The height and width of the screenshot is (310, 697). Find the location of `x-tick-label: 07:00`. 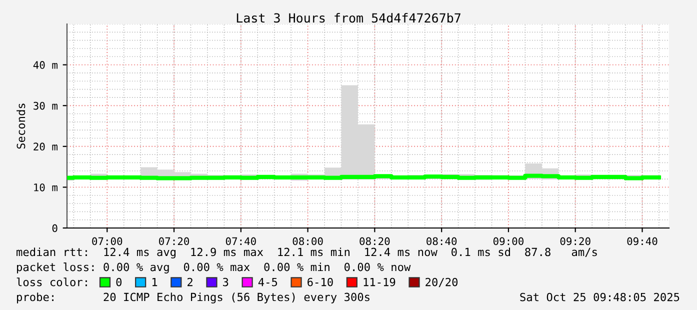

x-tick-label: 07:00 is located at coordinates (107, 241).